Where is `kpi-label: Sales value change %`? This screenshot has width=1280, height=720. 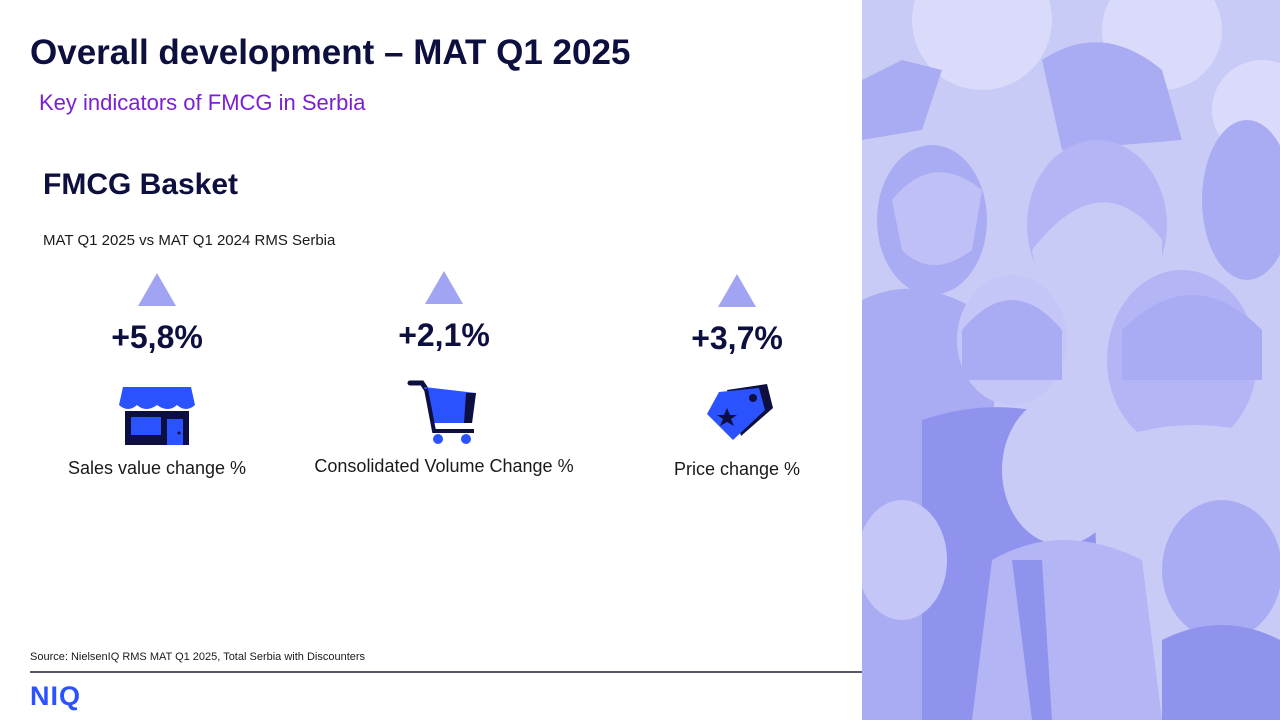
kpi-label: Sales value change % is located at coordinates (157, 468).